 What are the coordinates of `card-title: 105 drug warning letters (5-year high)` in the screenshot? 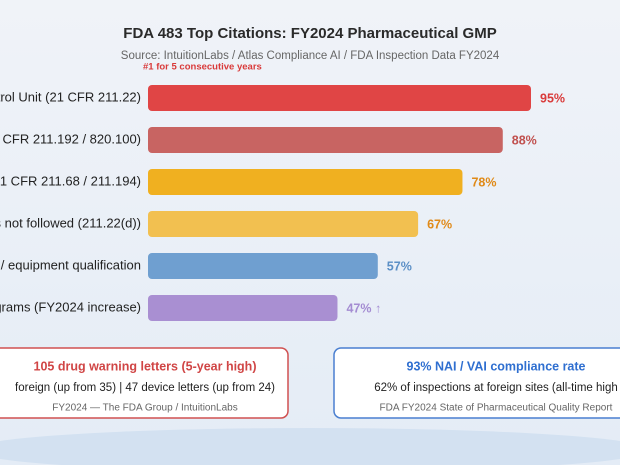 It's located at (145, 366).